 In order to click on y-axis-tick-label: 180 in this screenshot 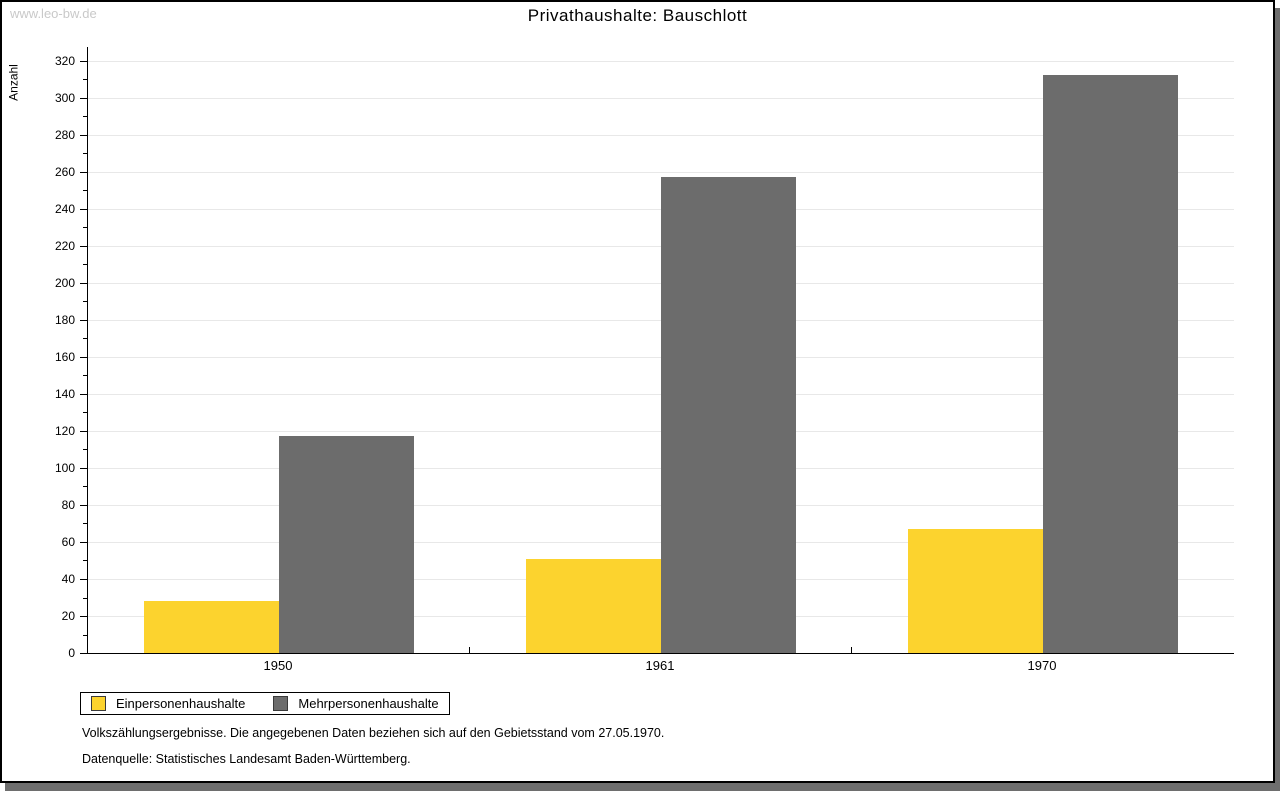, I will do `click(64, 319)`.